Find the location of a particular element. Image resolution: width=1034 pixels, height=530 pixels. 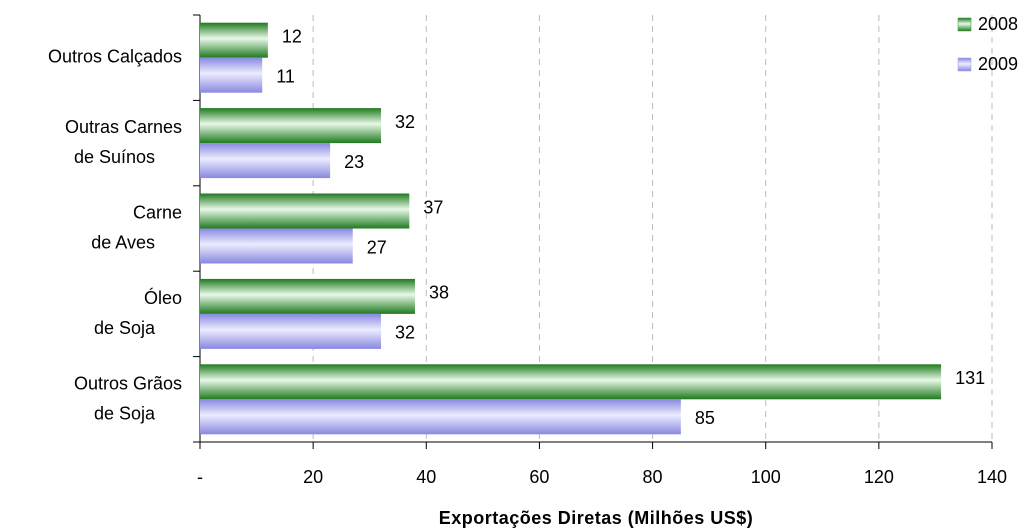

value-label: 131 is located at coordinates (970, 378).